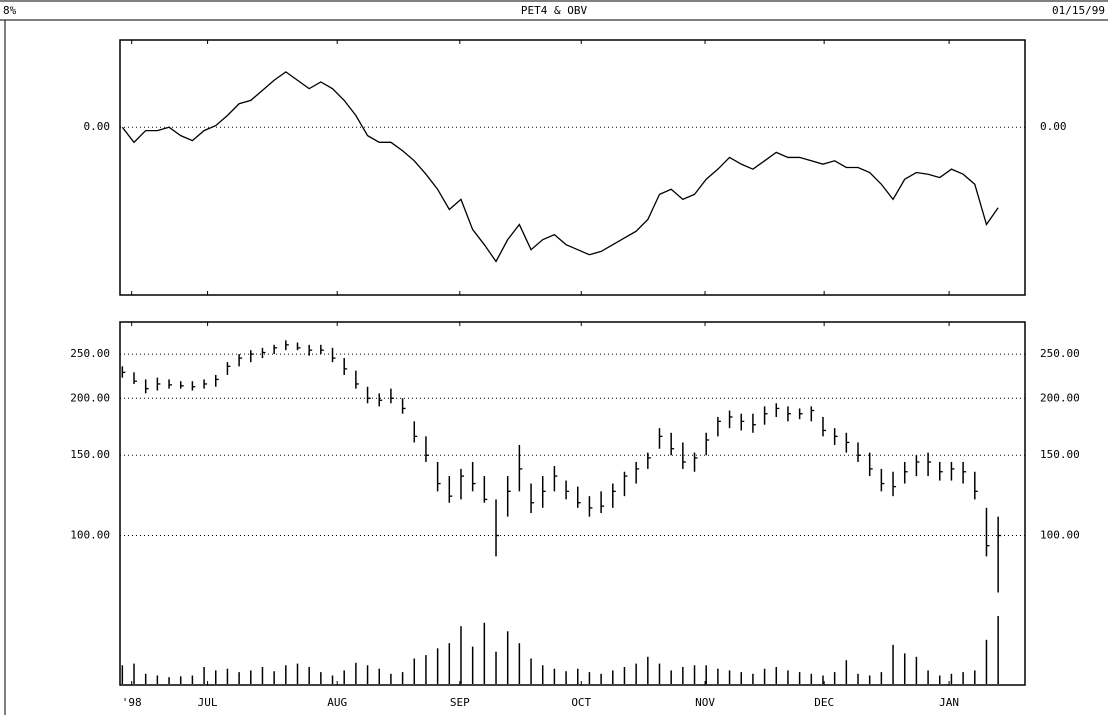  Describe the element at coordinates (949, 702) in the screenshot. I see `x-tick-label: JAN` at that location.